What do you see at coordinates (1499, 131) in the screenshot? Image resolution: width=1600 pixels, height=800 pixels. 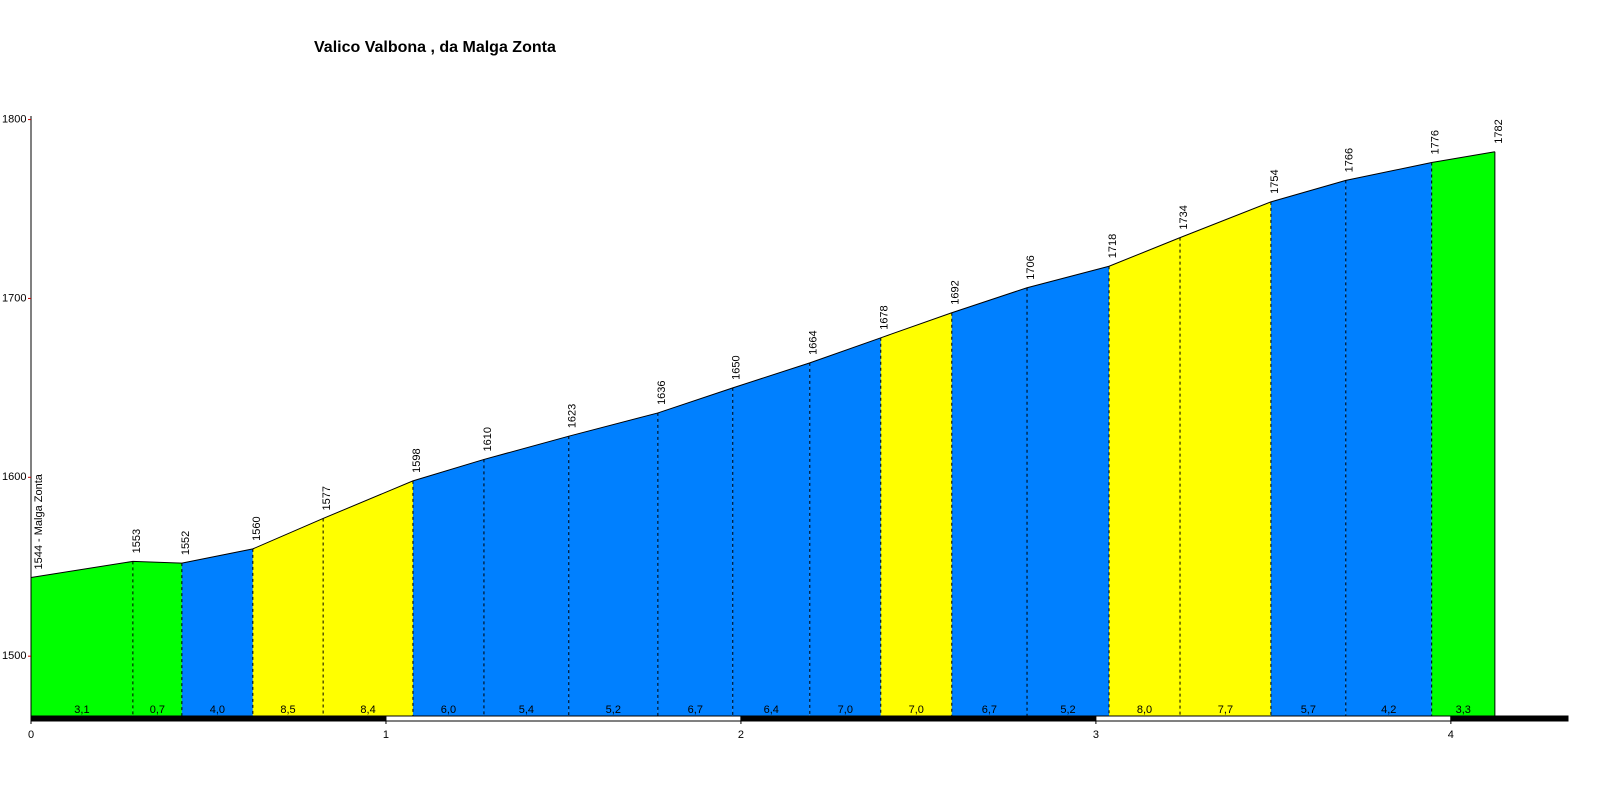 I see `elevation-label: 1782` at bounding box center [1499, 131].